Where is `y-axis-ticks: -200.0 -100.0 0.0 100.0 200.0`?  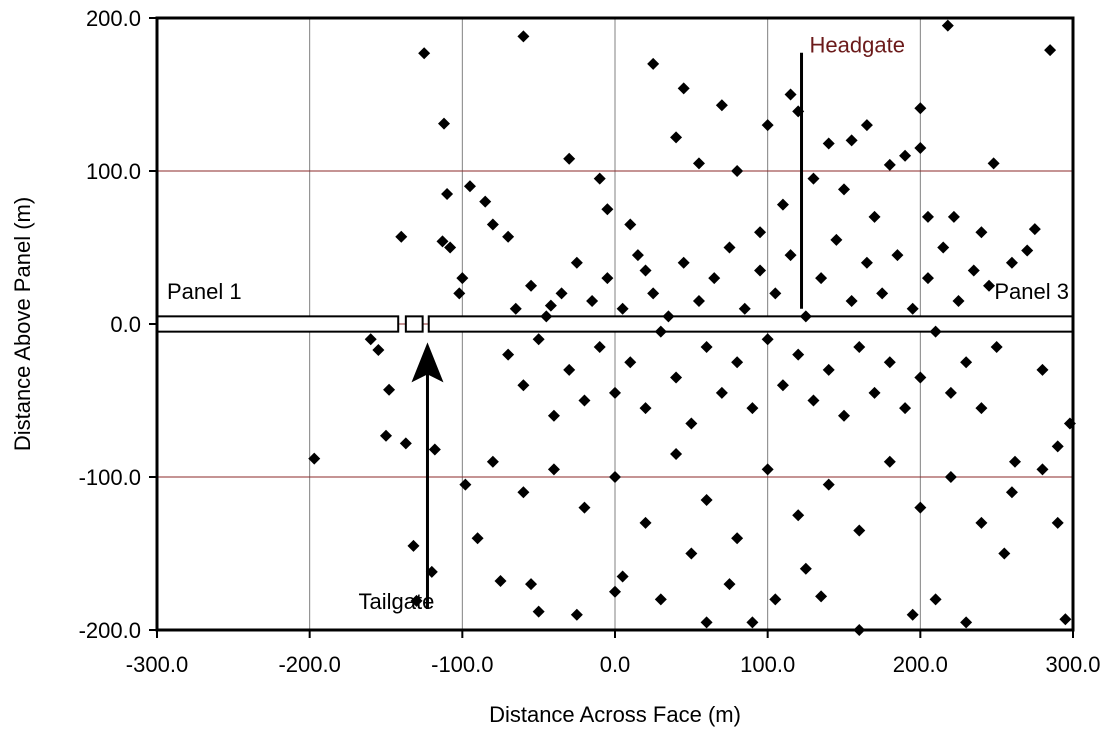
y-axis-ticks: -200.0 -100.0 0.0 100.0 200.0 is located at coordinates (118, 324).